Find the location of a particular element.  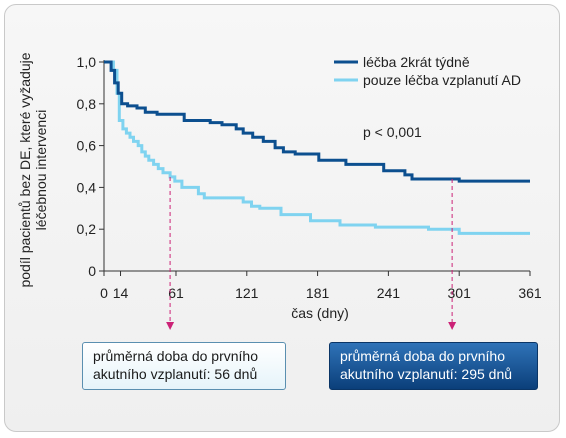

annotation-line-2: akutního vzplanutí: 295 dnů is located at coordinates (426, 374).